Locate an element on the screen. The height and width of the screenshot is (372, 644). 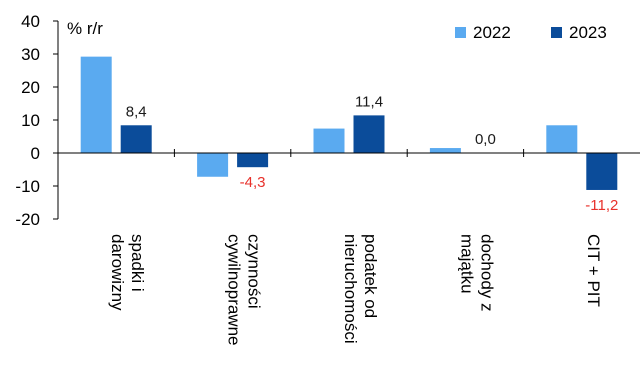
y-tick-label: -10 is located at coordinates (27, 186).